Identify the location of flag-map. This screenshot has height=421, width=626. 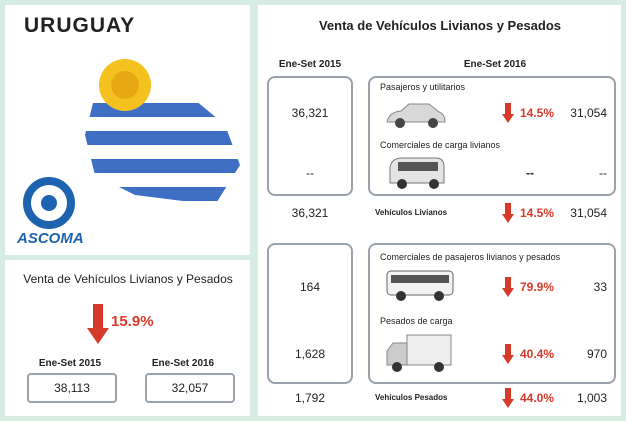
(162, 132).